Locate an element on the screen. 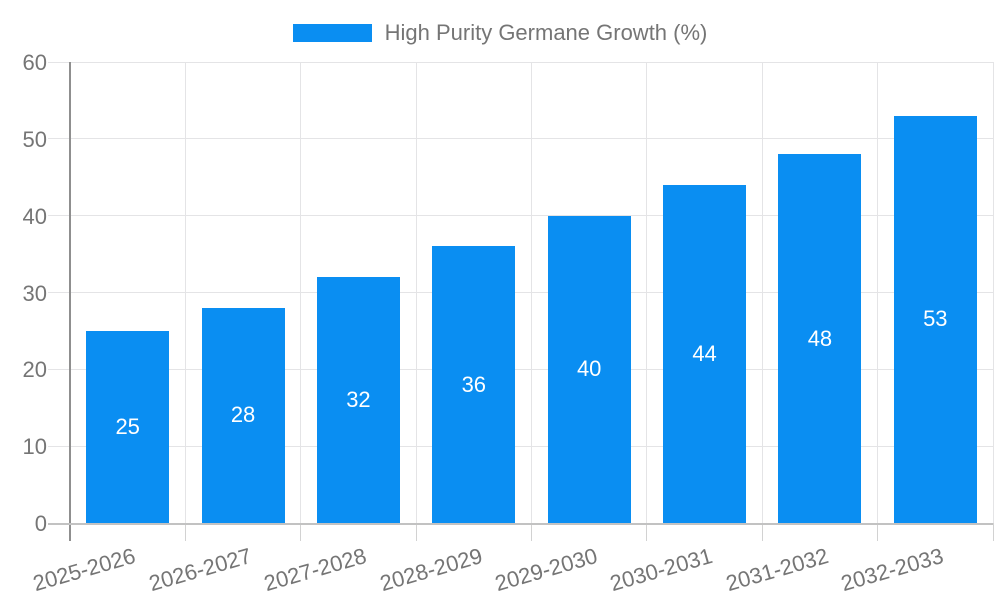  y-tick-label: 10 is located at coordinates (34, 447).